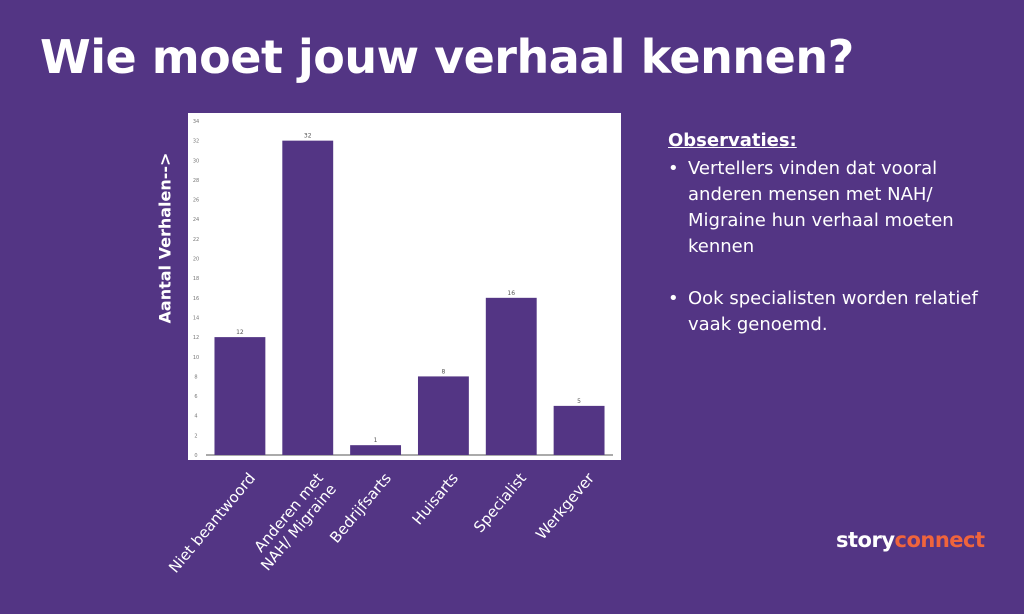 Image resolution: width=1024 pixels, height=614 pixels. Describe the element at coordinates (195, 417) in the screenshot. I see `y-tick-label: 4` at that location.